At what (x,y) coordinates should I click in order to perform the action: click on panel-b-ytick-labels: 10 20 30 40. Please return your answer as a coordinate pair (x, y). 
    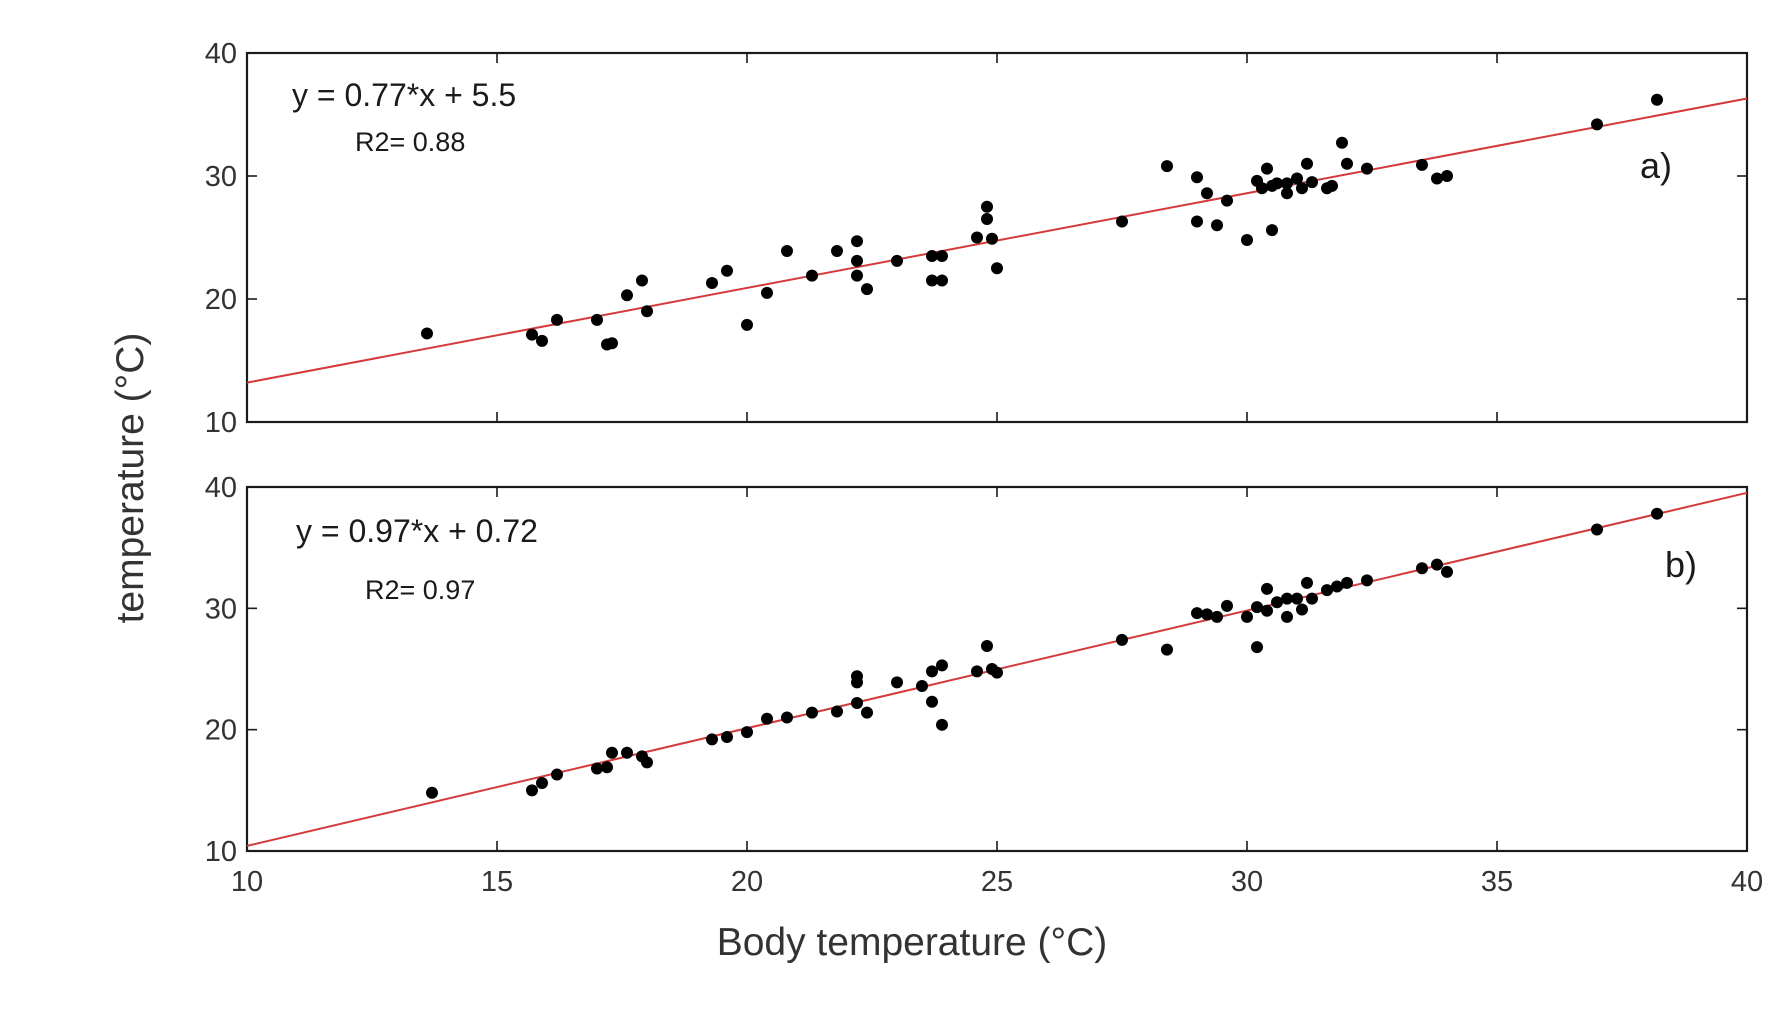
    Looking at the image, I should click on (221, 670).